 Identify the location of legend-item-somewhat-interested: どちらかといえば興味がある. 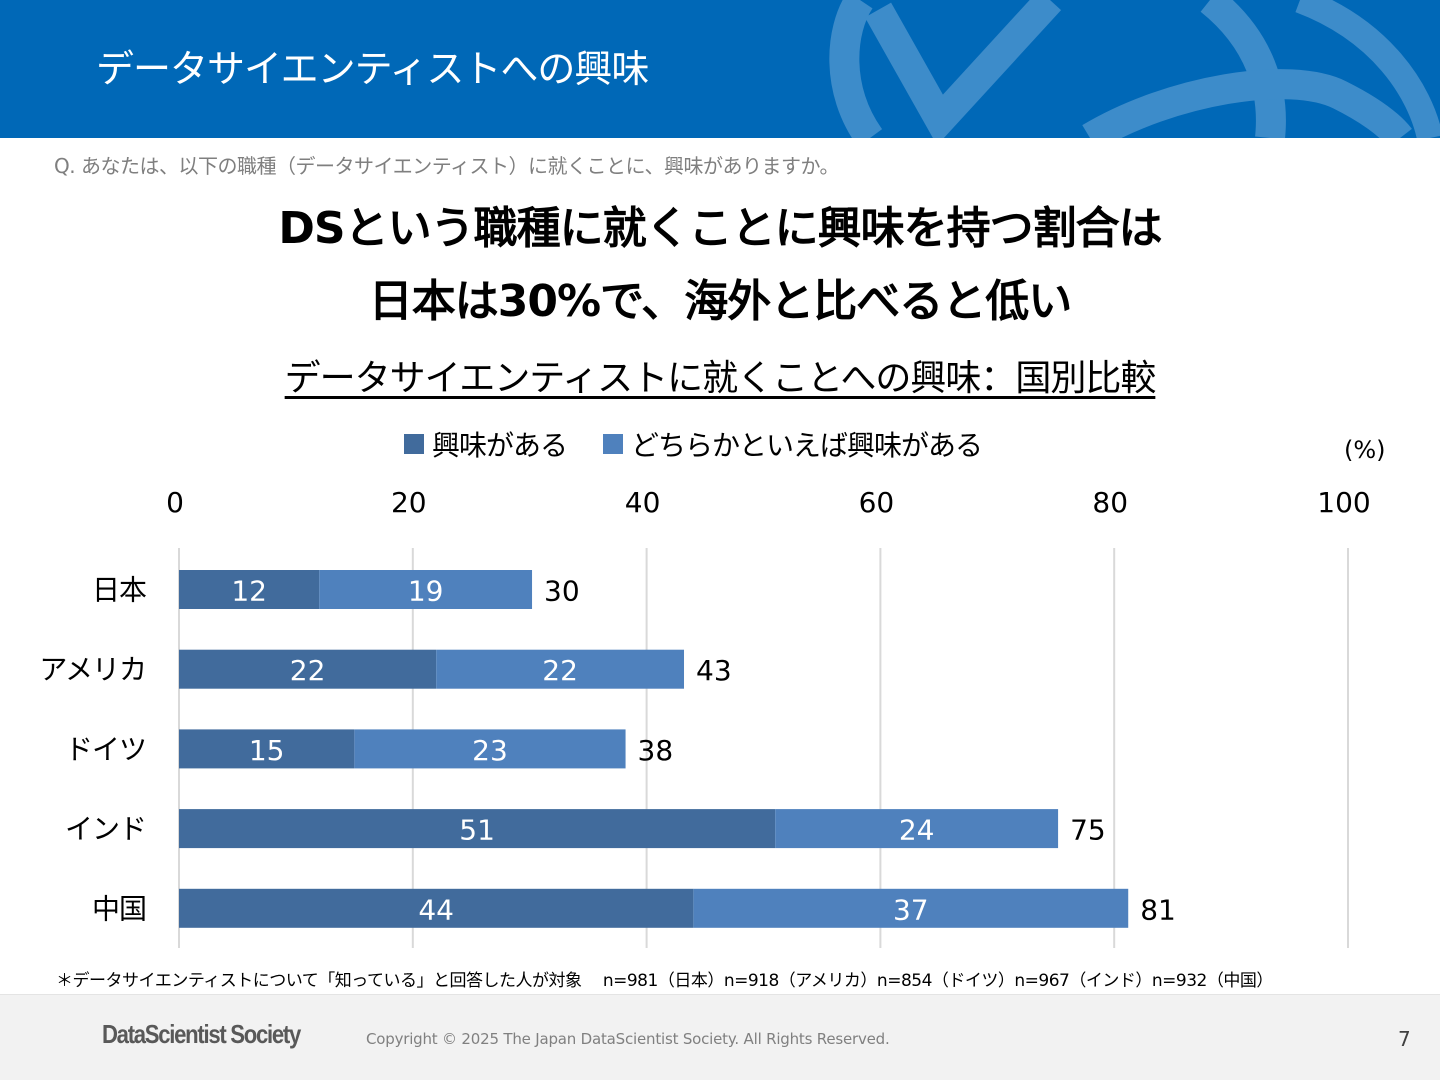
(793, 444).